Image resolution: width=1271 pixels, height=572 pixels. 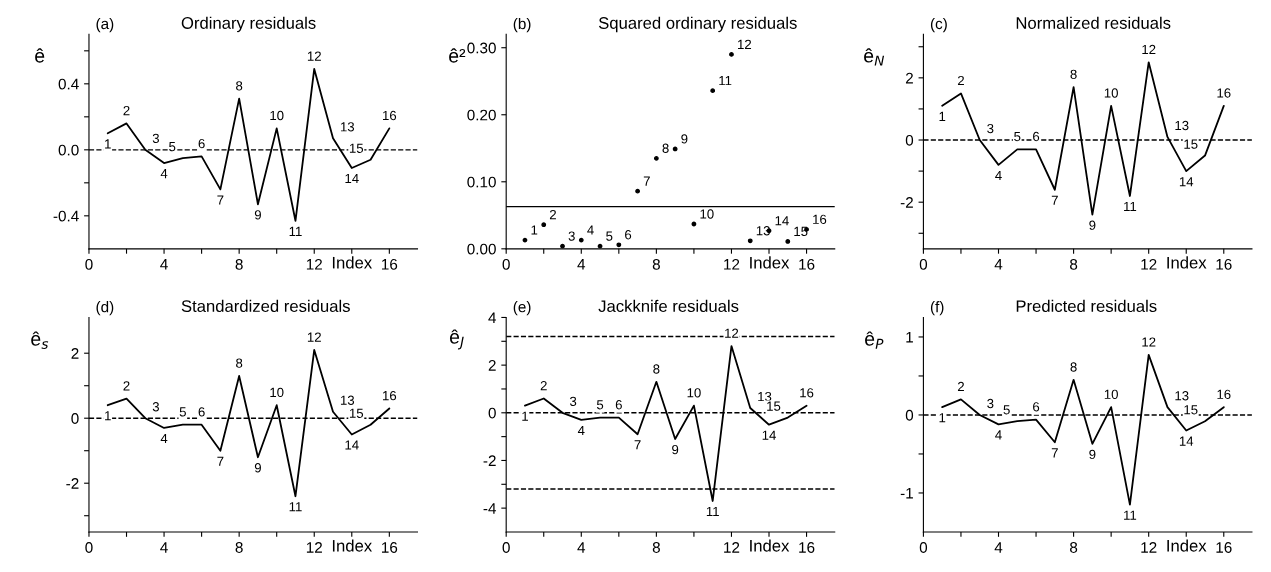 What do you see at coordinates (697, 24) in the screenshot?
I see `chart-title: Squared ordinary residuals` at bounding box center [697, 24].